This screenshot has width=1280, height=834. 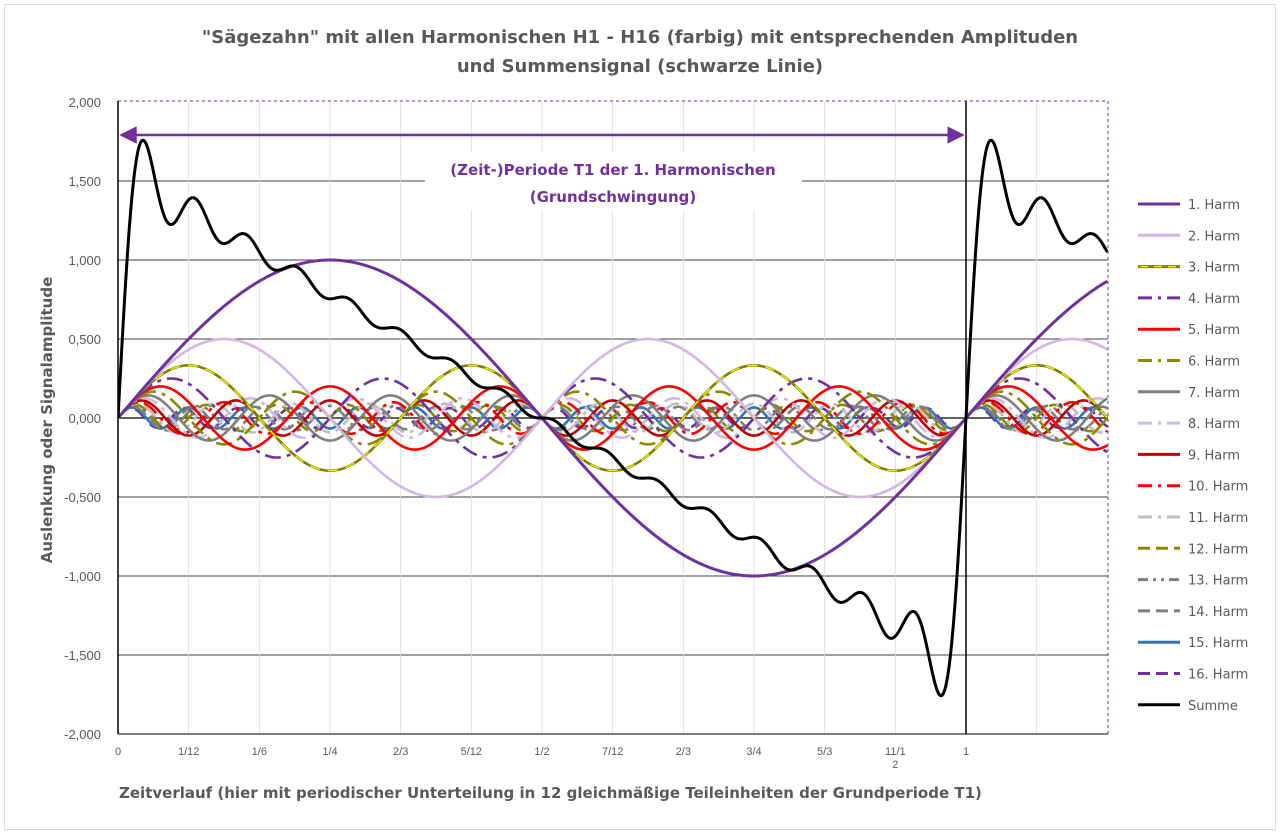 I want to click on legend-label: Summe, so click(x=1213, y=706).